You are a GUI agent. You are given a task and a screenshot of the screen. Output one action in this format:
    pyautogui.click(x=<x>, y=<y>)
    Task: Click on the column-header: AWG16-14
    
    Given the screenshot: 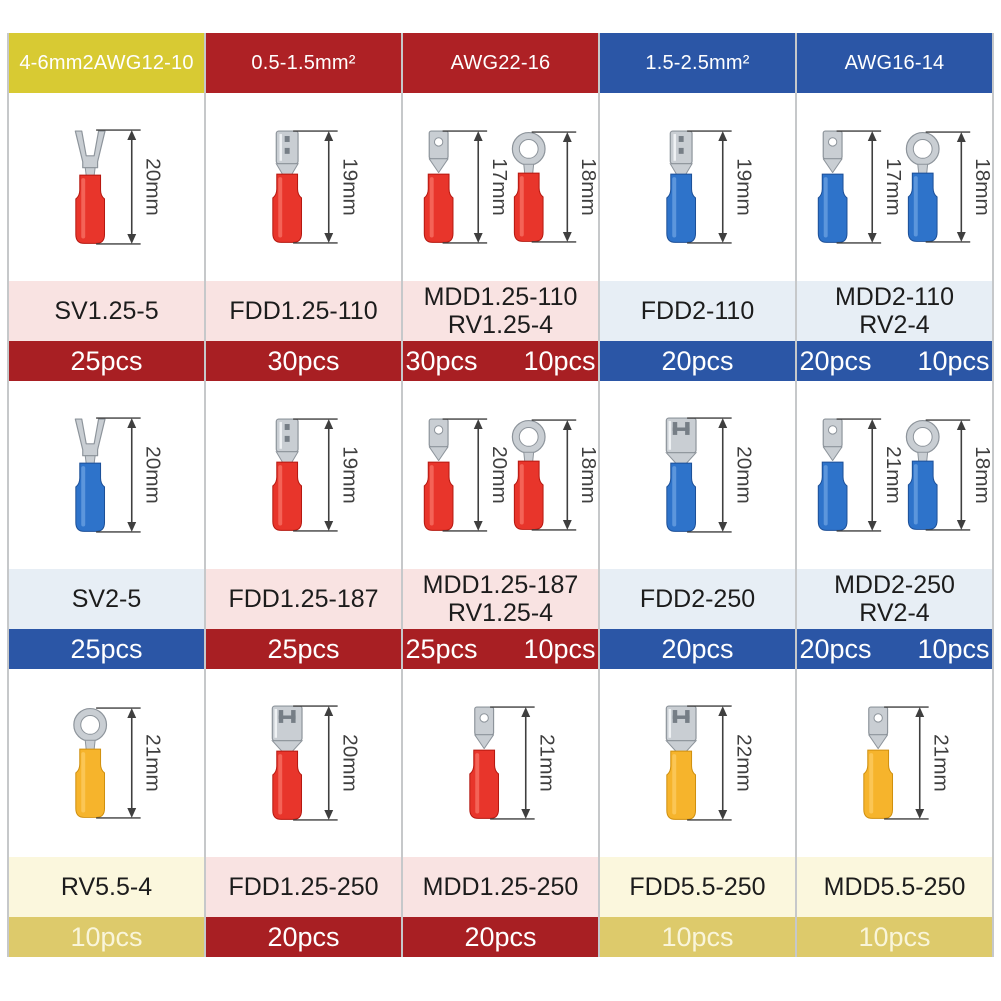 What is the action you would take?
    pyautogui.click(x=894, y=63)
    